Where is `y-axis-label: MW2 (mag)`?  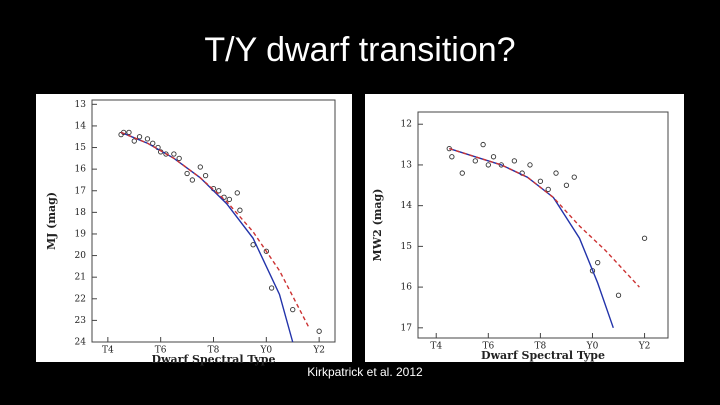
y-axis-label: MW2 (mag) is located at coordinates (377, 225).